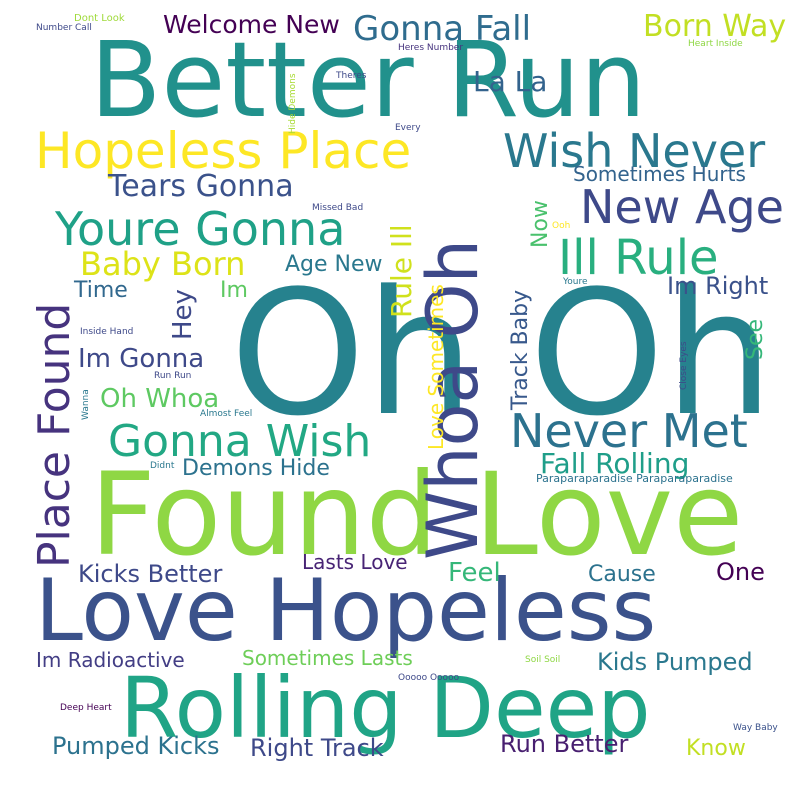  Describe the element at coordinates (160, 399) in the screenshot. I see `word-oh-whoa: Oh Whoa` at that location.